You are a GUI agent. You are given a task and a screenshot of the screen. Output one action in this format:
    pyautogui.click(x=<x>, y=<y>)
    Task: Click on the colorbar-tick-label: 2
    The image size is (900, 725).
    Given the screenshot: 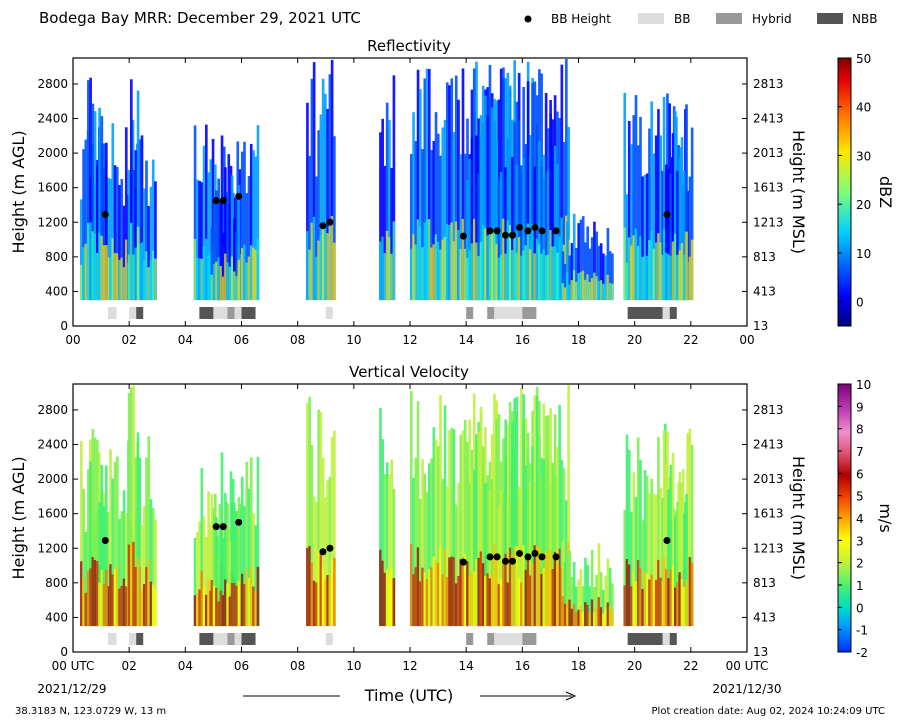 What is the action you would take?
    pyautogui.click(x=860, y=564)
    